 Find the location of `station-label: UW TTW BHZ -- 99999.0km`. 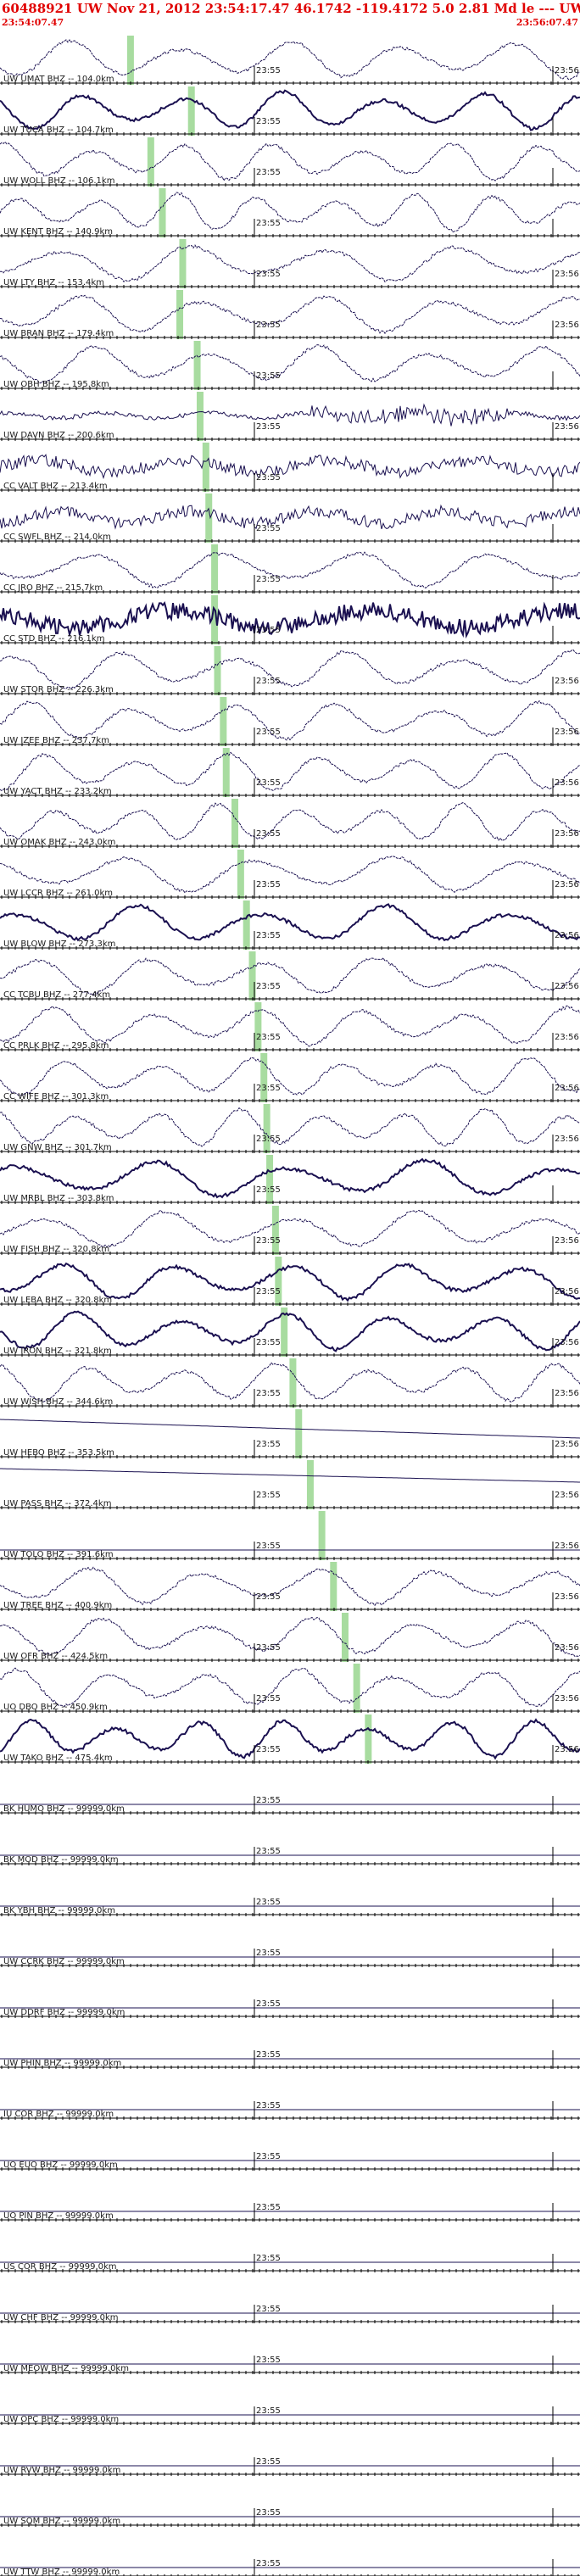

station-label: UW TTW BHZ -- 99999.0km is located at coordinates (61, 2572).